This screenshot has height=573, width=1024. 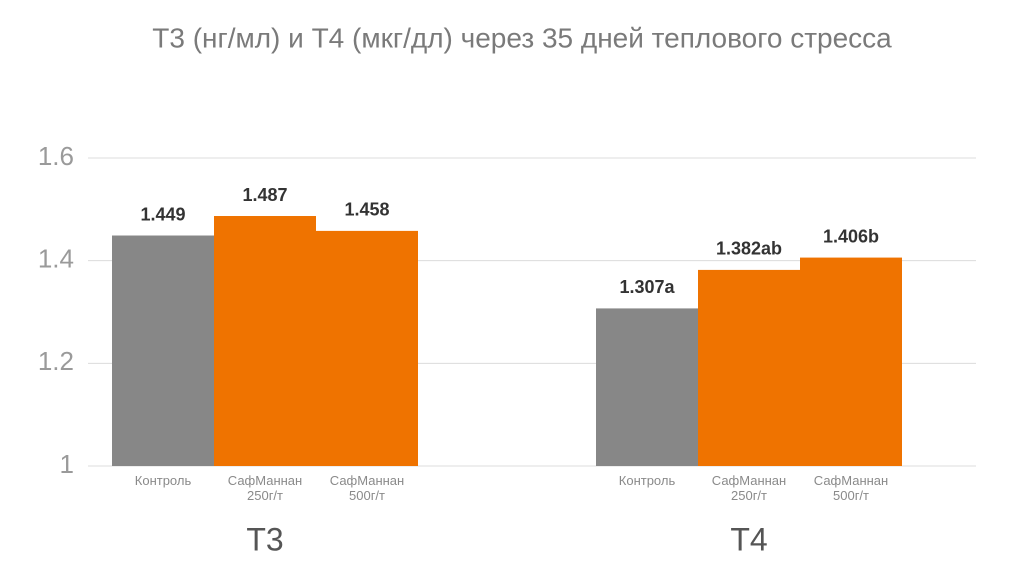 What do you see at coordinates (56, 156) in the screenshot?
I see `y-tick-label: 1.6` at bounding box center [56, 156].